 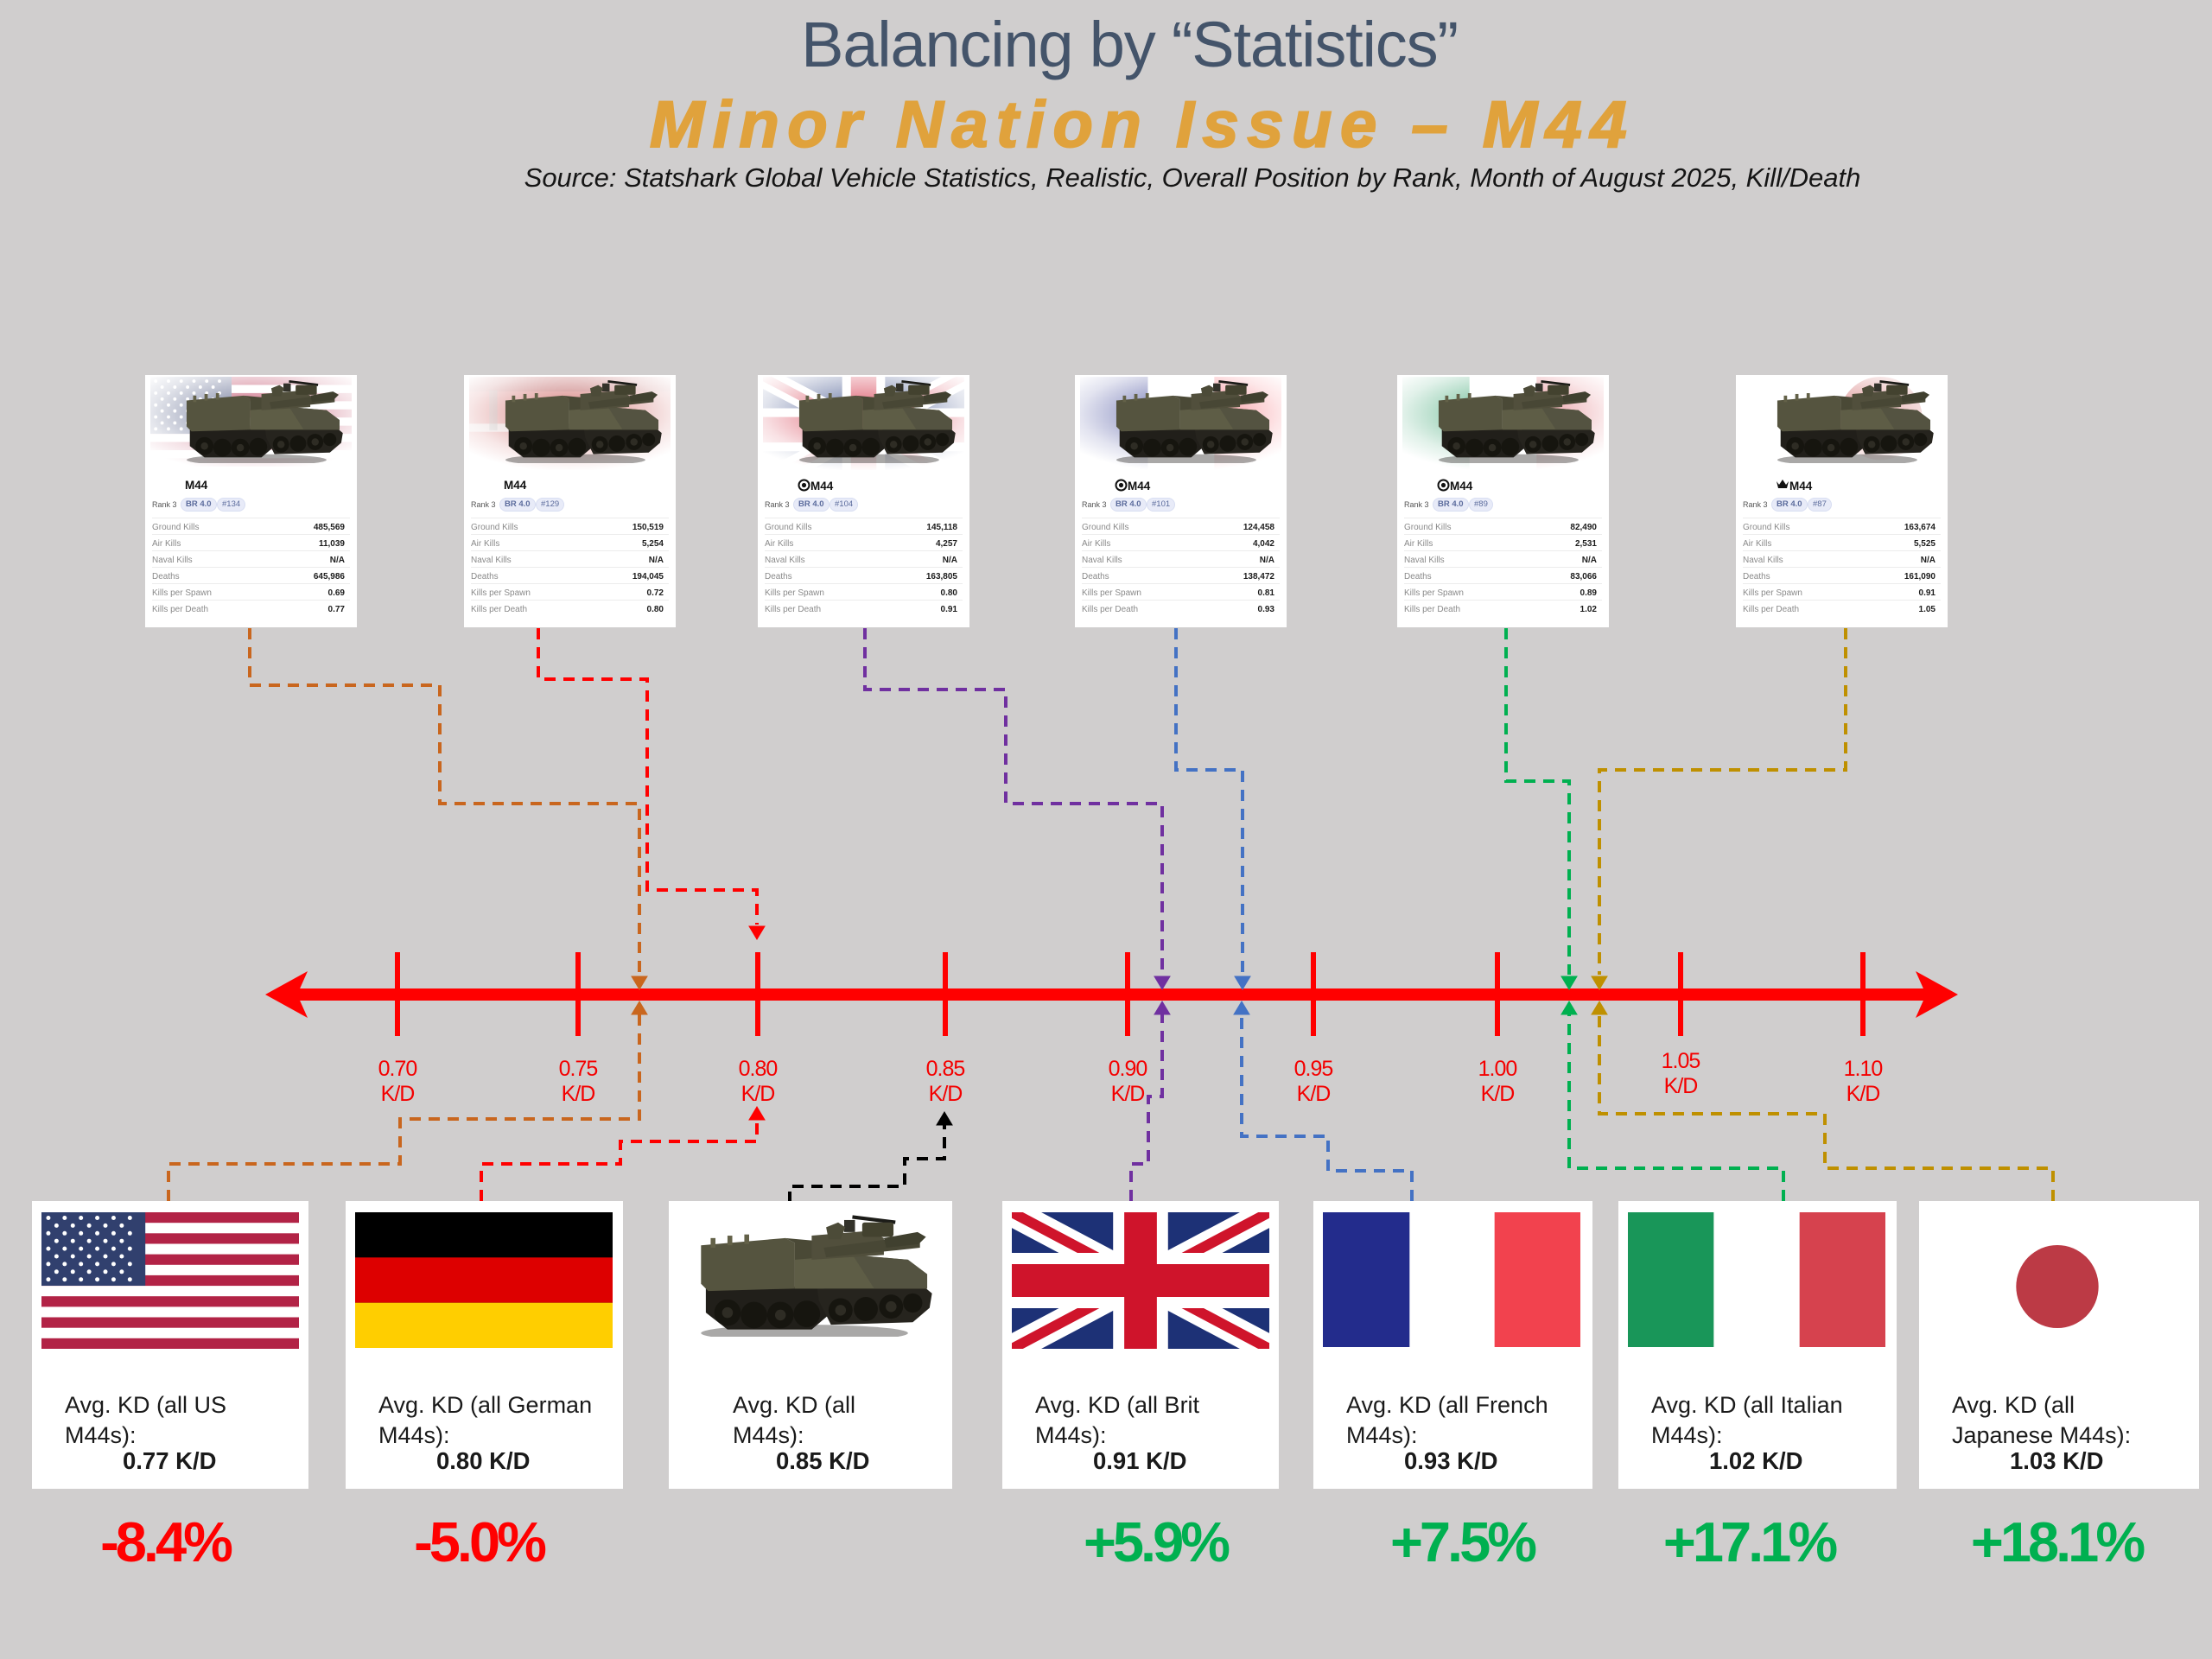 What do you see at coordinates (1863, 1069) in the screenshot?
I see `svg-text: 1.10` at bounding box center [1863, 1069].